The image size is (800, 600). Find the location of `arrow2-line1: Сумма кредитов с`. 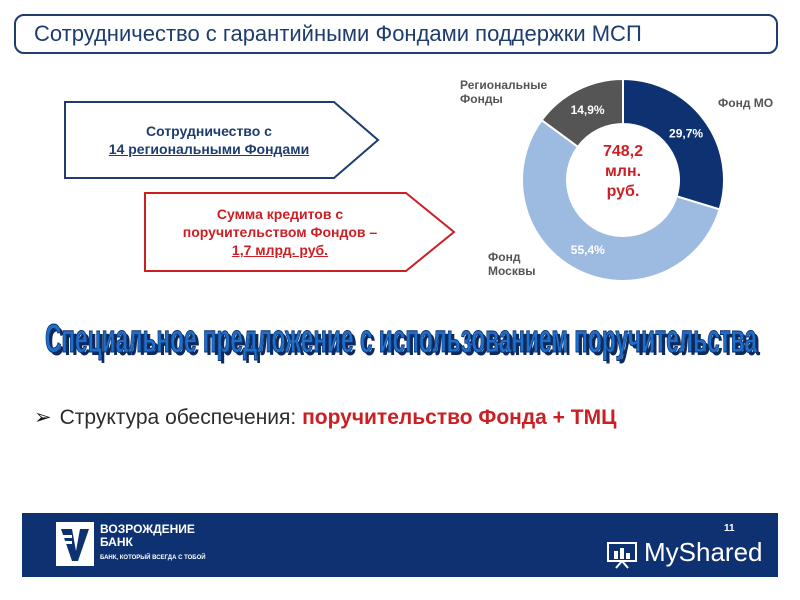

arrow2-line1: Сумма кредитов с is located at coordinates (280, 214).